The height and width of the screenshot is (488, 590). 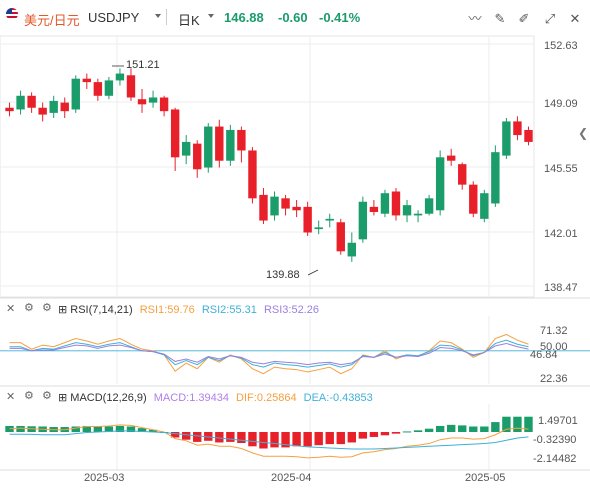 What do you see at coordinates (189, 20) in the screenshot?
I see `timeframe-selector: 日K` at bounding box center [189, 20].